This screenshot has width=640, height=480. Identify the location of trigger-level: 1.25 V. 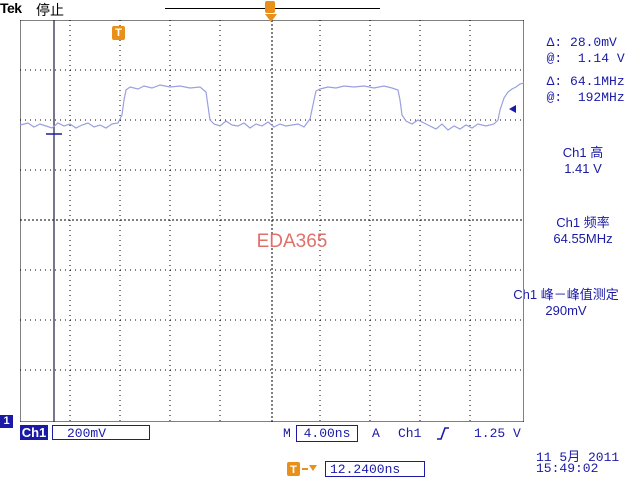
(497, 433).